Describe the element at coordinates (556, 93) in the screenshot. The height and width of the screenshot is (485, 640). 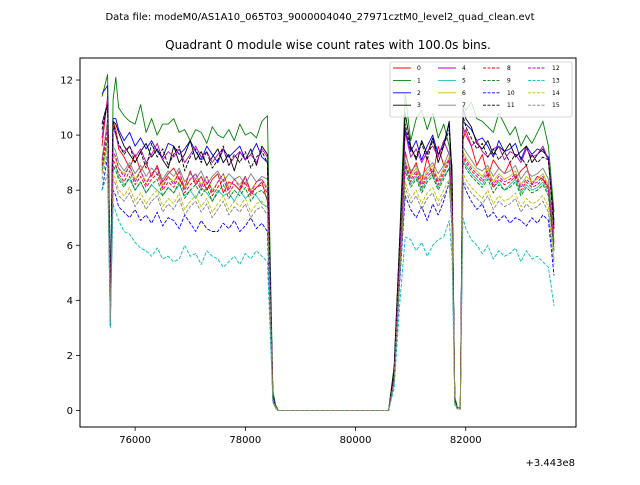
I see `legend-label-14: 14` at that location.